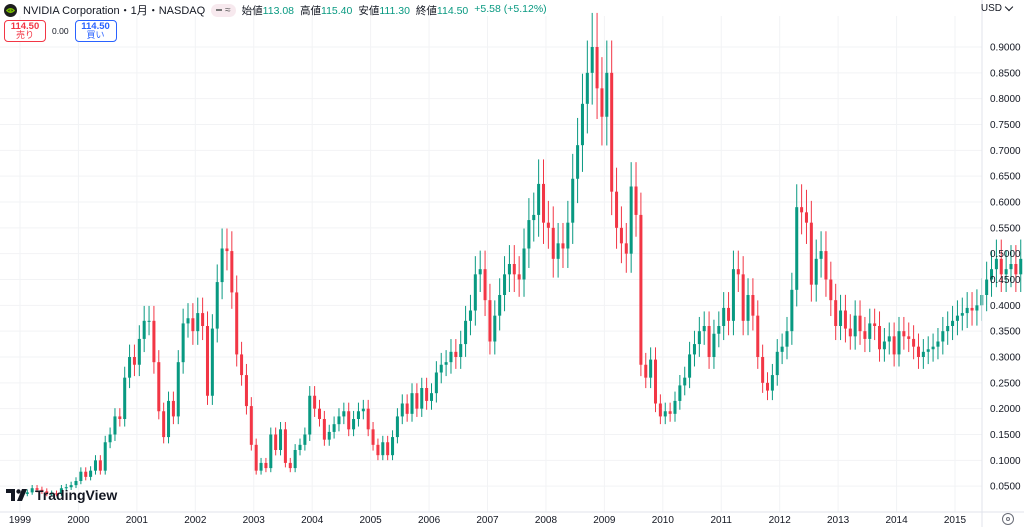 The height and width of the screenshot is (527, 1024). I want to click on buy-button: 114.50 買い, so click(95, 31).